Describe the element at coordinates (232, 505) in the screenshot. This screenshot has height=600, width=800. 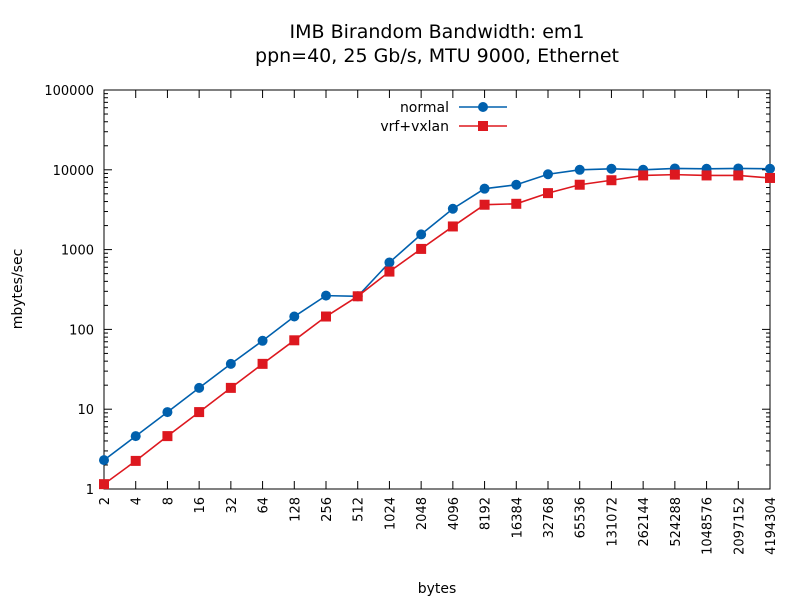
I see `x-tick-label: 32` at that location.